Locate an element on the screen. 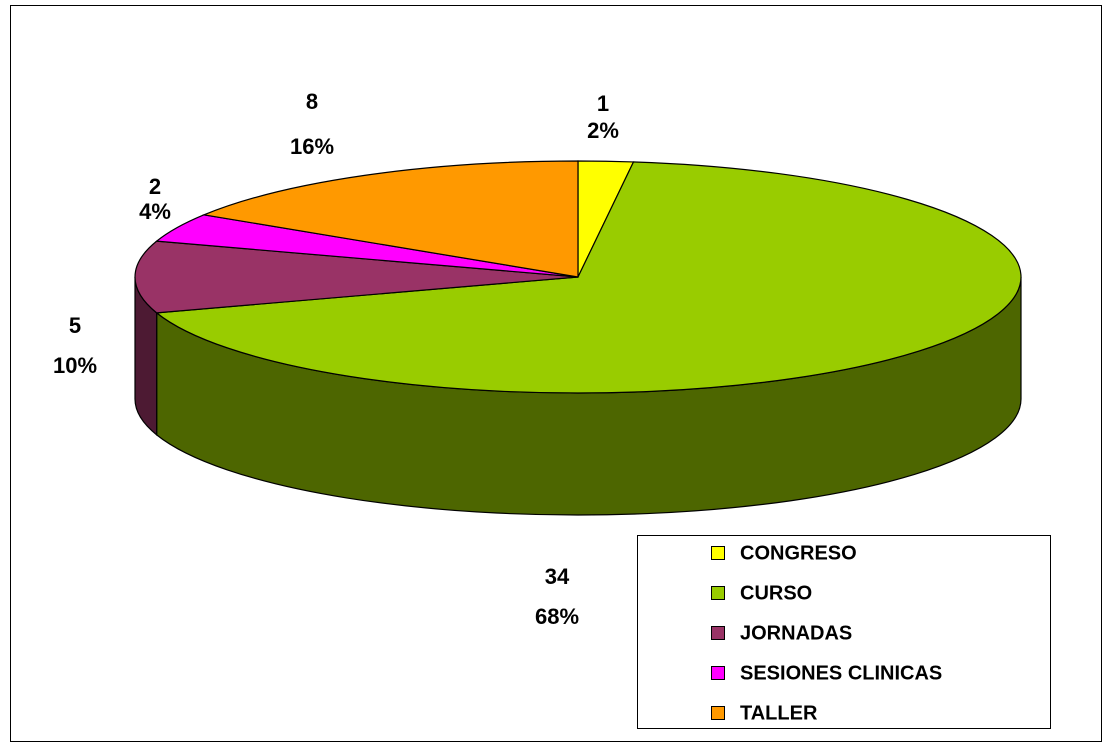 The width and height of the screenshot is (1103, 742). legend-box is located at coordinates (844, 632).